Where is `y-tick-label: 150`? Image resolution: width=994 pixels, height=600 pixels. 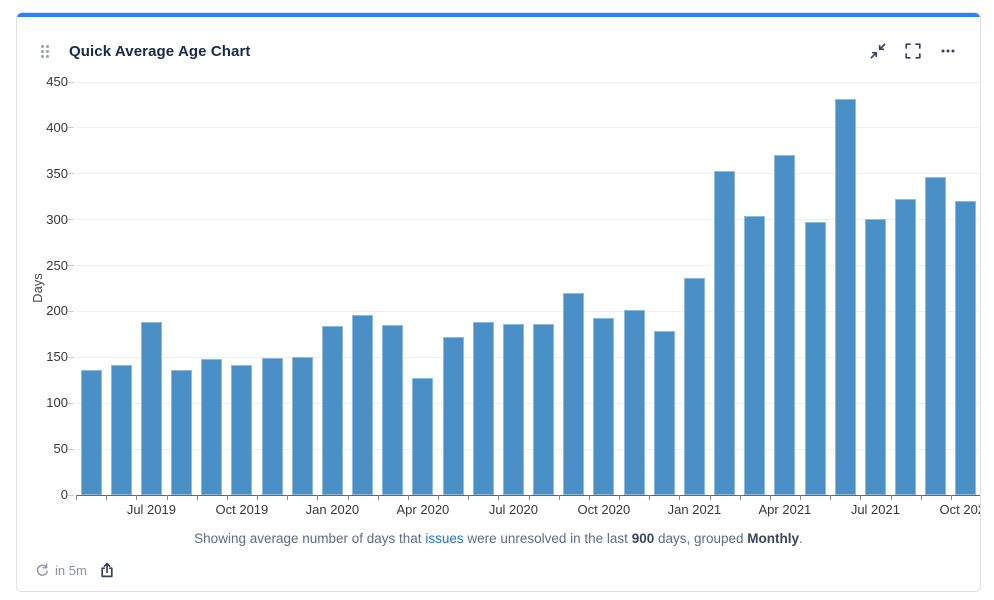
y-tick-label: 150 is located at coordinates (57, 357).